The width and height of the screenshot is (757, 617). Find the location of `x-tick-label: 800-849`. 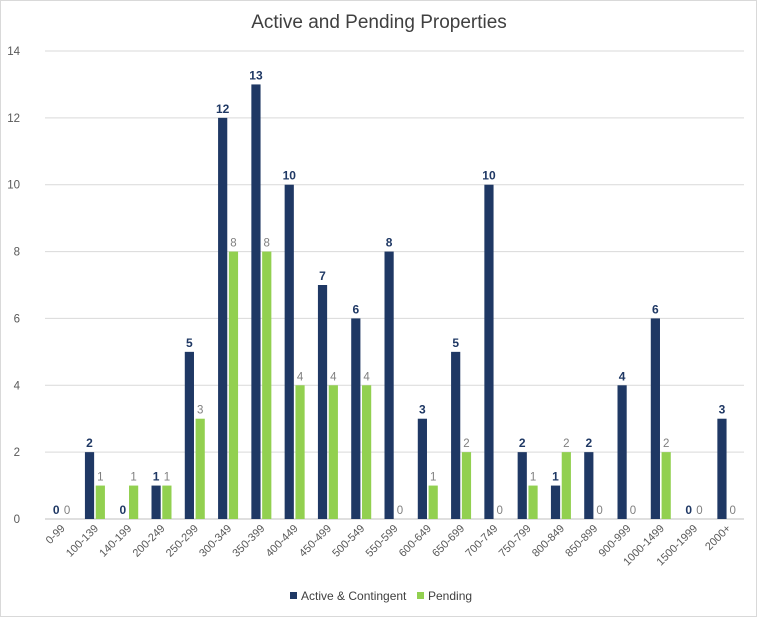

x-tick-label: 800-849 is located at coordinates (548, 541).